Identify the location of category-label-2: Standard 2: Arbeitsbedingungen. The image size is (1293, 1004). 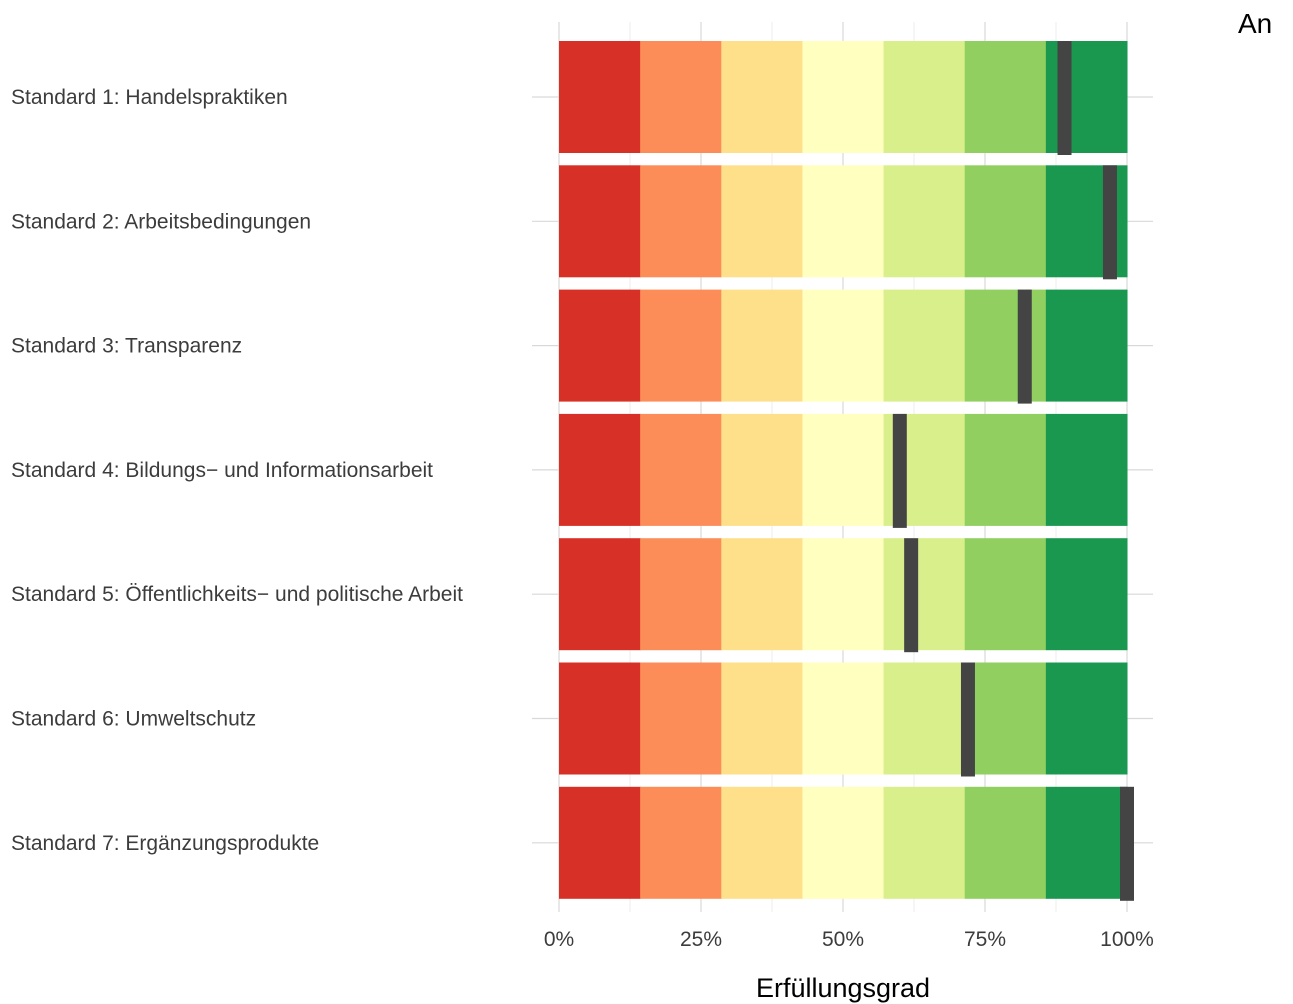
(161, 221).